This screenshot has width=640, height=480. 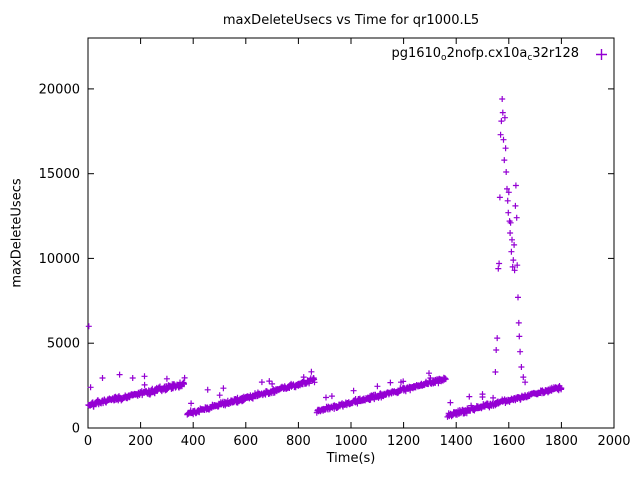 I want to click on x-tick-label: 800, so click(x=298, y=441).